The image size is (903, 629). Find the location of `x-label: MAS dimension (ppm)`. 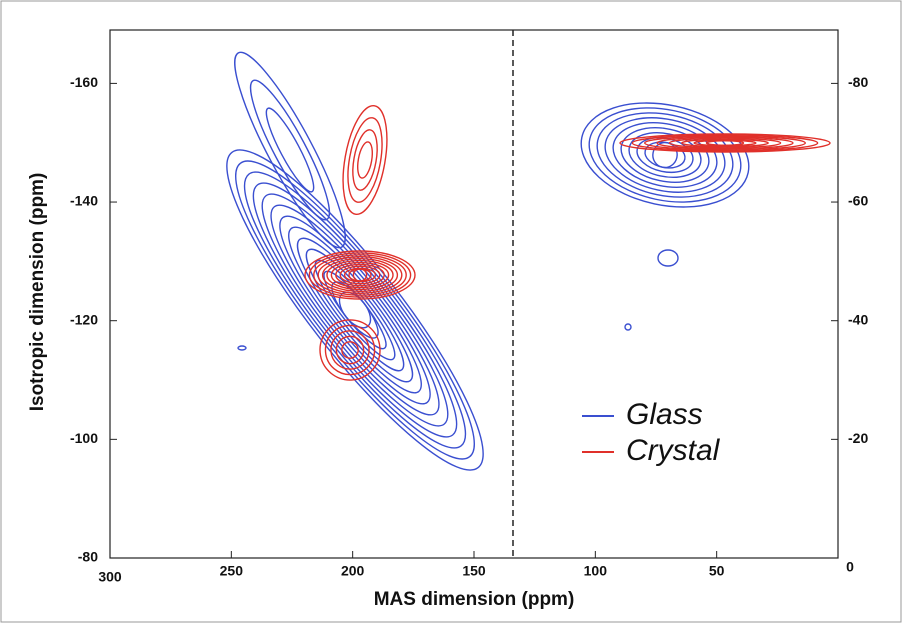

x-label: MAS dimension (ppm) is located at coordinates (474, 599).